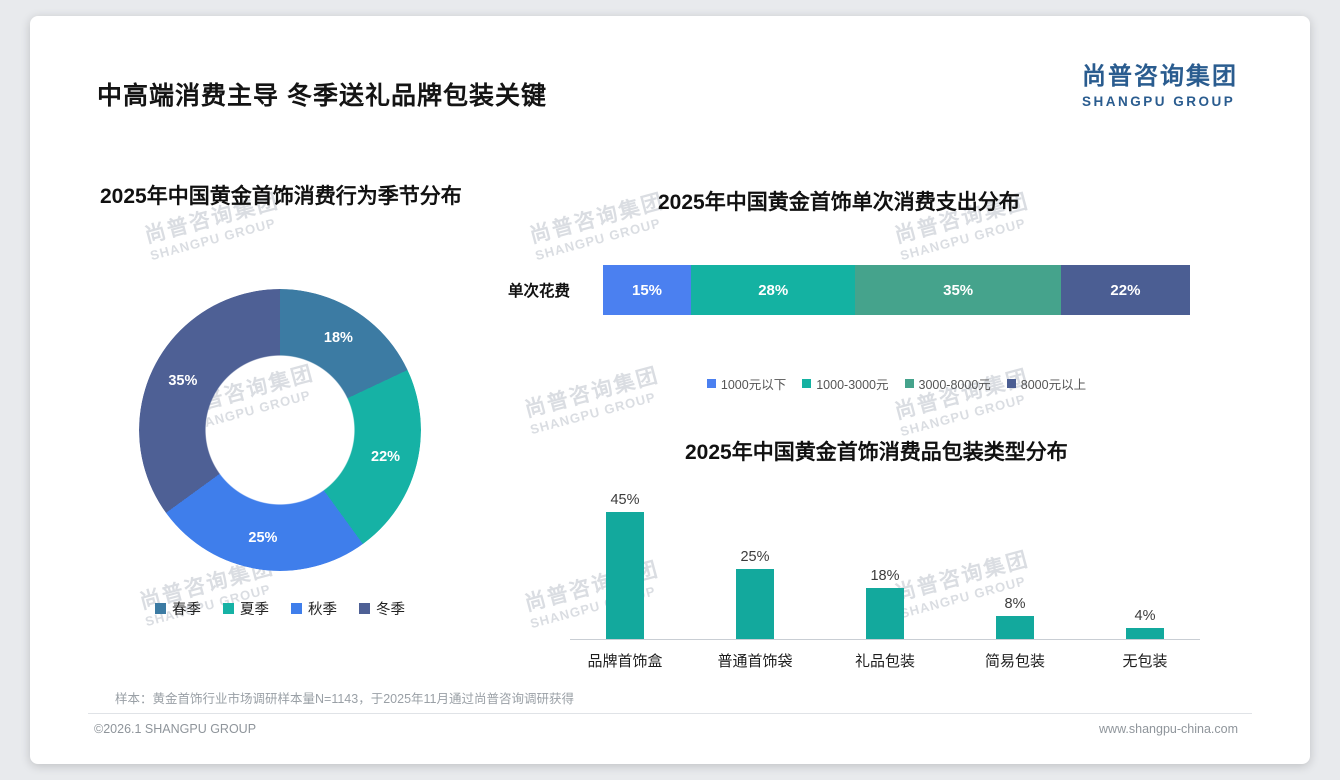 This screenshot has width=1340, height=780. What do you see at coordinates (896, 383) in the screenshot?
I see `spend-legend: 1000元以下 1000-3000元 3000-8000元 8000元以上` at bounding box center [896, 383].